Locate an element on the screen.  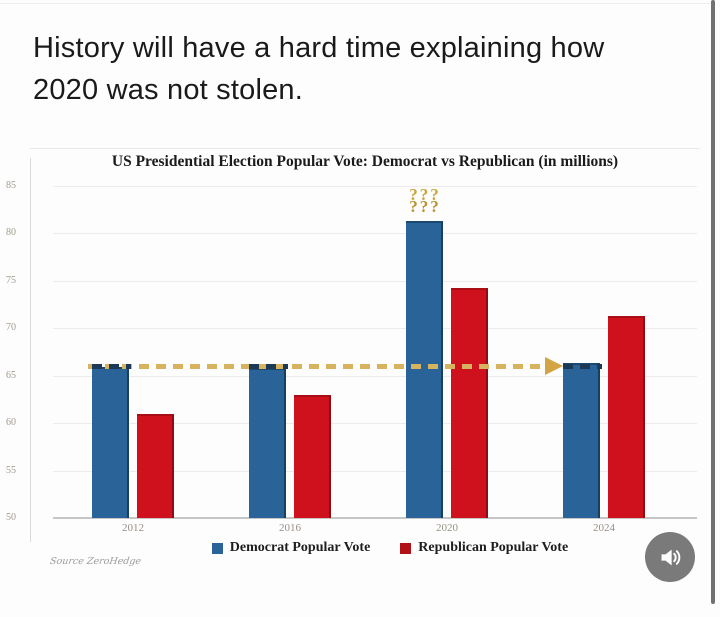
legend-label: Democrat Popular Vote is located at coordinates (300, 547).